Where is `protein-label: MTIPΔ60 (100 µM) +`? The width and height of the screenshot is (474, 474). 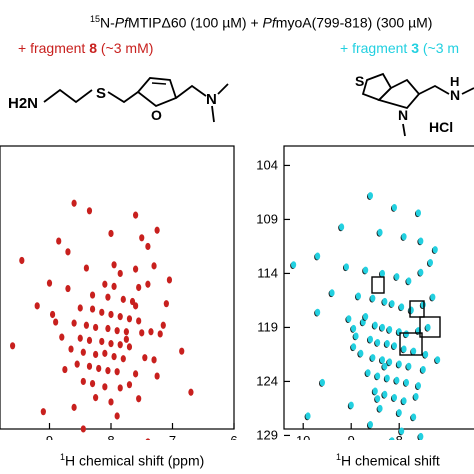
protein-label: MTIPΔ60 (100 µM) + is located at coordinates (195, 22).